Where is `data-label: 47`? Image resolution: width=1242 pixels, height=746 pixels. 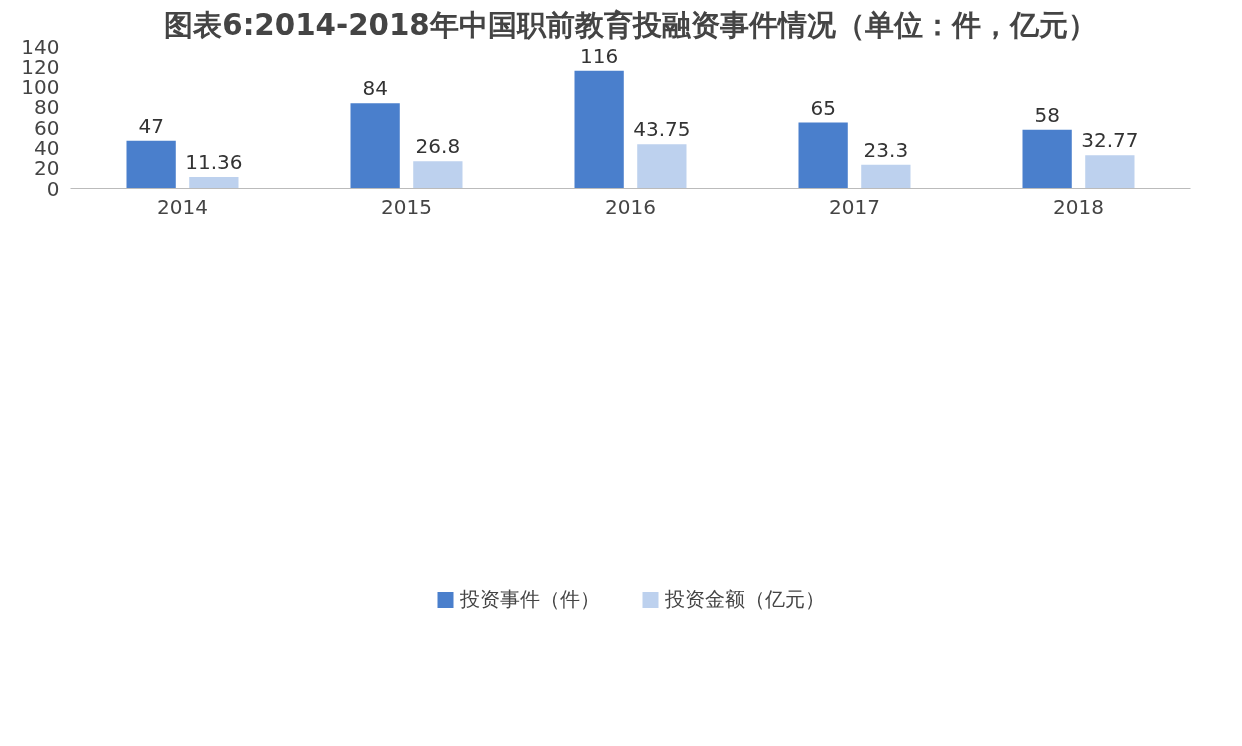
data-label: 47 is located at coordinates (151, 125).